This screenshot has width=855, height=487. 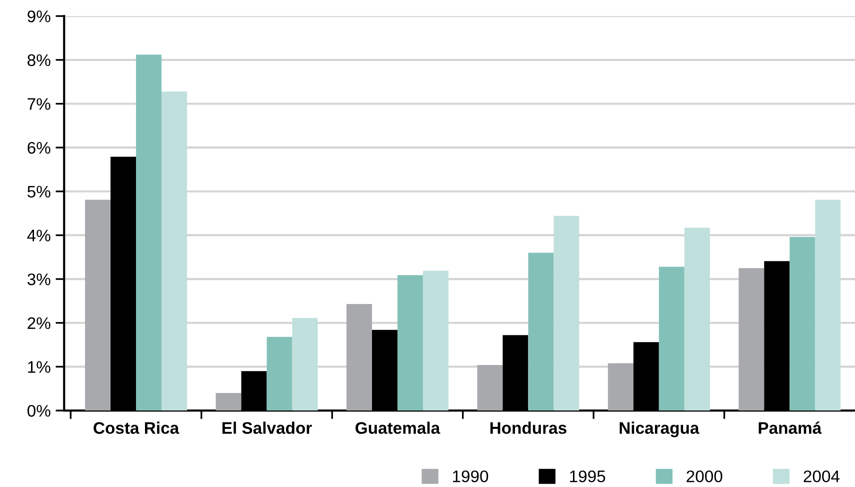 What do you see at coordinates (588, 476) in the screenshot?
I see `legend-label: 1995` at bounding box center [588, 476].